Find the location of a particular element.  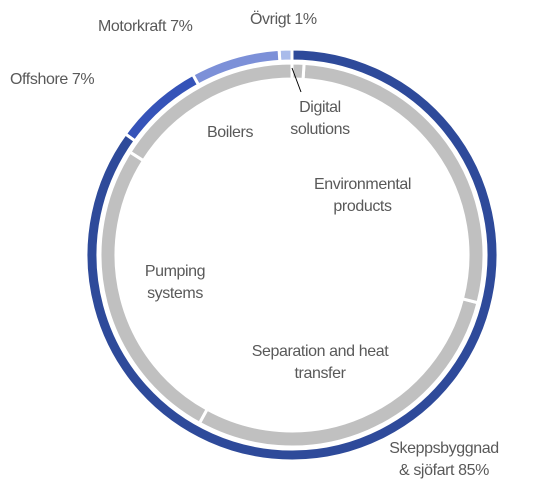

inner-label: Pumping systems is located at coordinates (175, 282).